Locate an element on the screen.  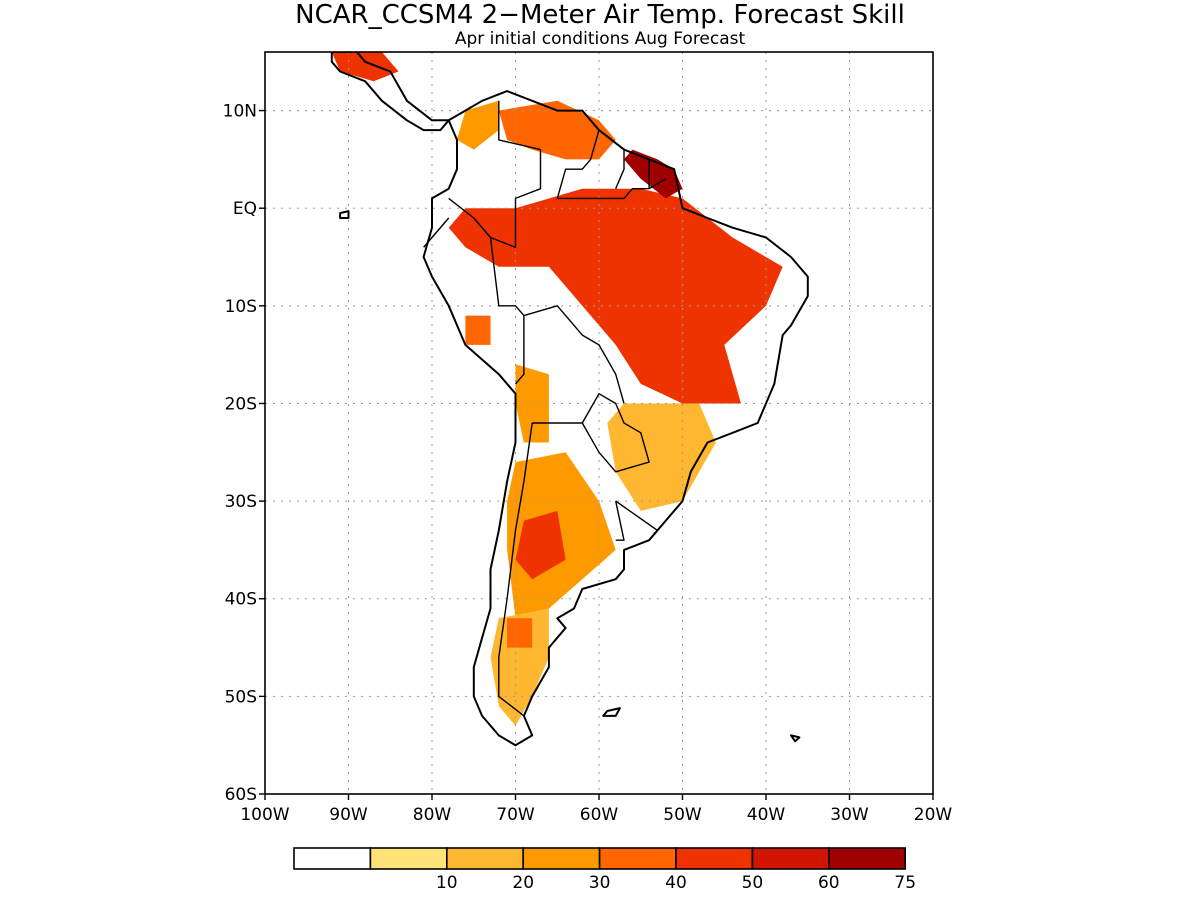
skill-region-brazil-south is located at coordinates (661, 457).